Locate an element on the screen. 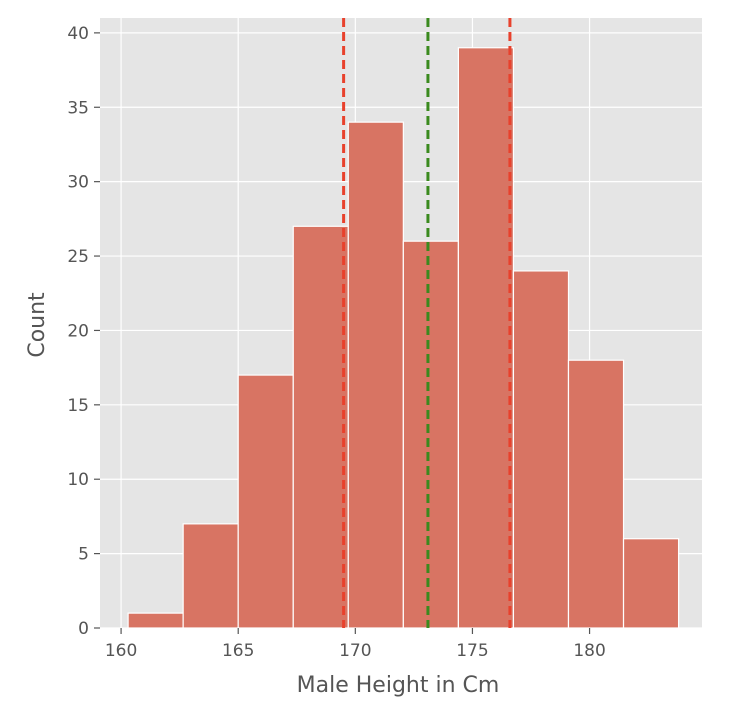 The image size is (750, 715). y-tick-label: 5 is located at coordinates (83, 555).